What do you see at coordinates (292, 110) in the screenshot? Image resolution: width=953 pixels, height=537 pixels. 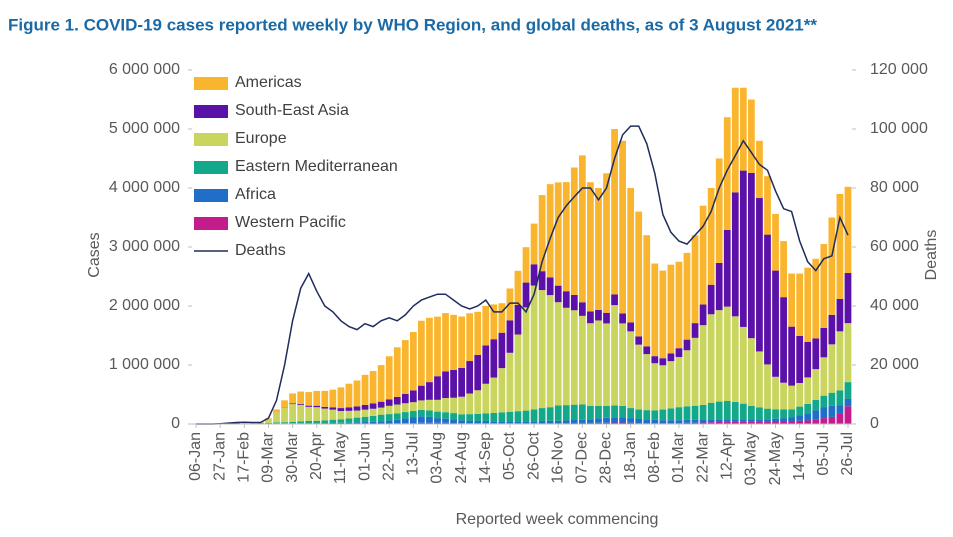 I see `legend-label: South-East Asia` at bounding box center [292, 110].